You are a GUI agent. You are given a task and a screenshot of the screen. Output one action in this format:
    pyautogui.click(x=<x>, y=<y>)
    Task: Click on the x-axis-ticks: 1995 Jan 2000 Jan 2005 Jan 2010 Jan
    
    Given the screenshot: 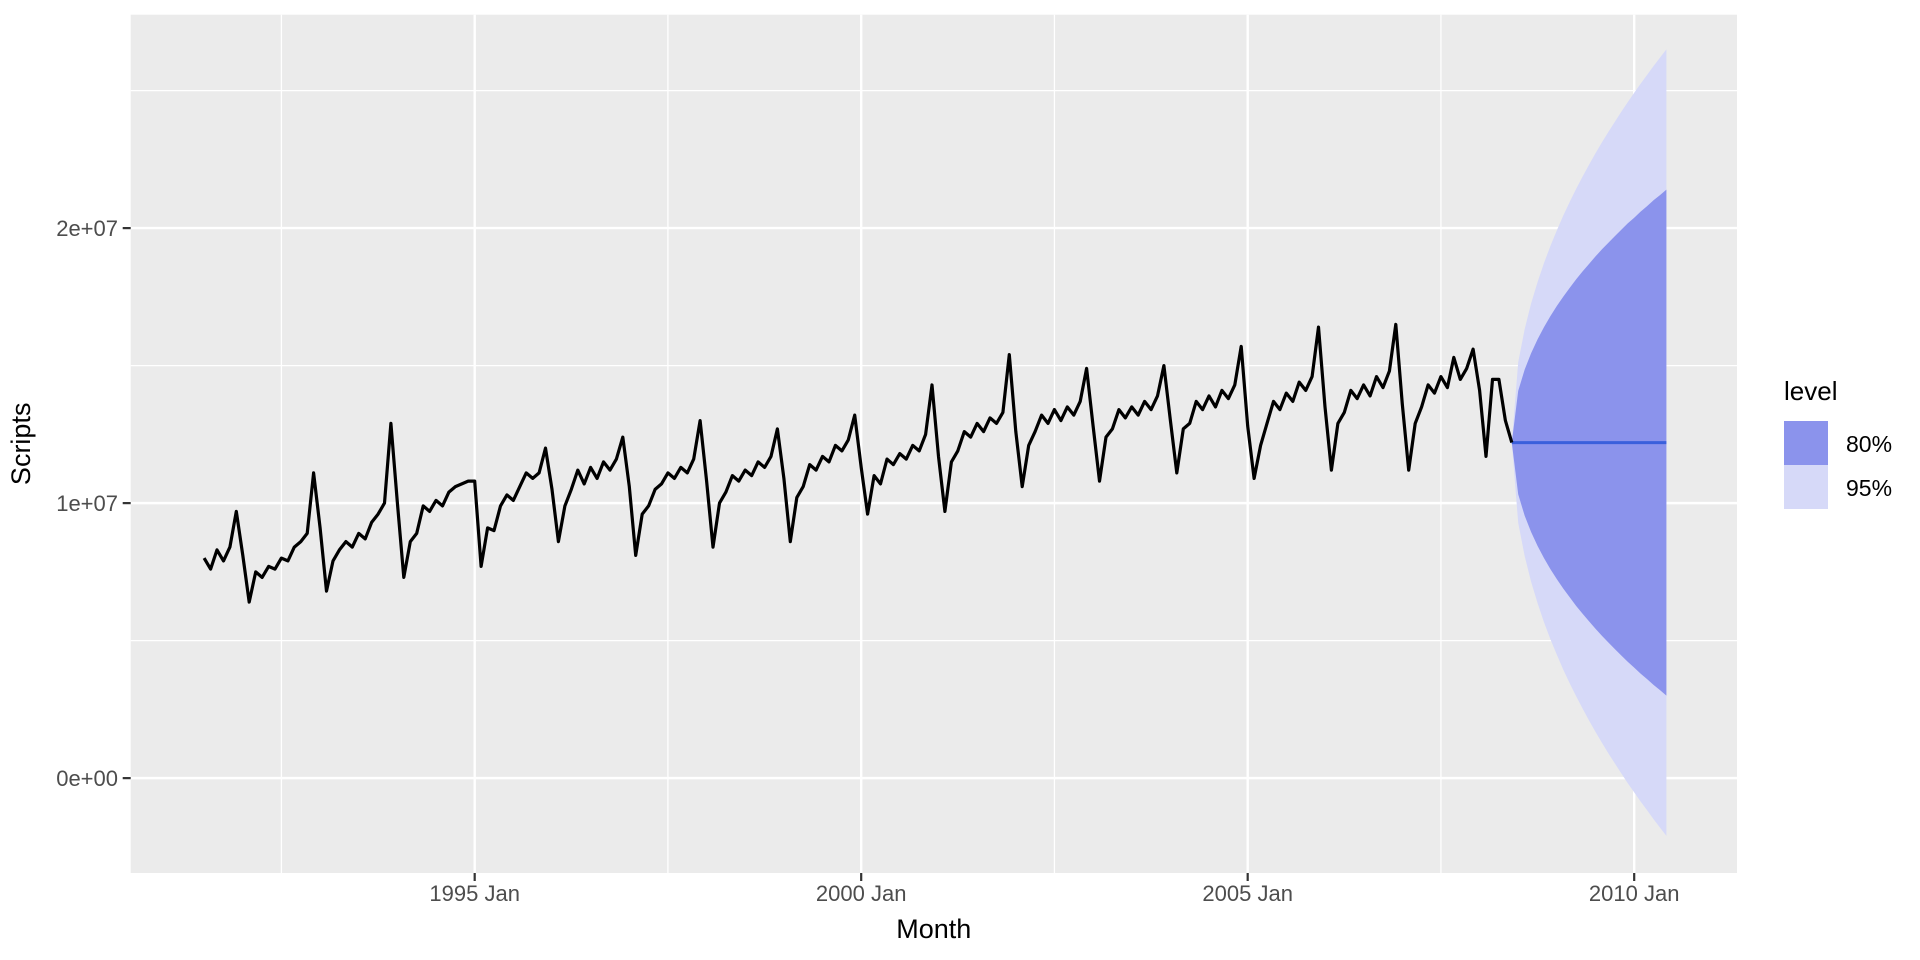 What is the action you would take?
    pyautogui.click(x=1054, y=889)
    